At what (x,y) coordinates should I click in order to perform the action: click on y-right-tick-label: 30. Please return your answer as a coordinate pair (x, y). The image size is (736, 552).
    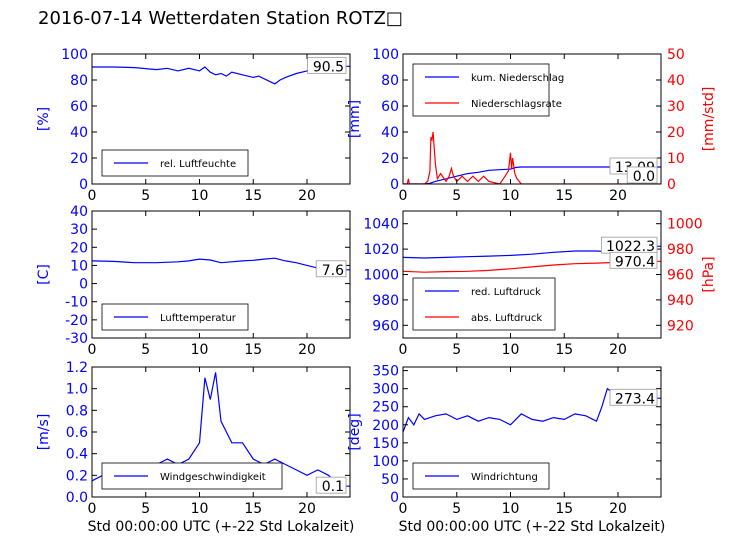
    Looking at the image, I should click on (676, 107).